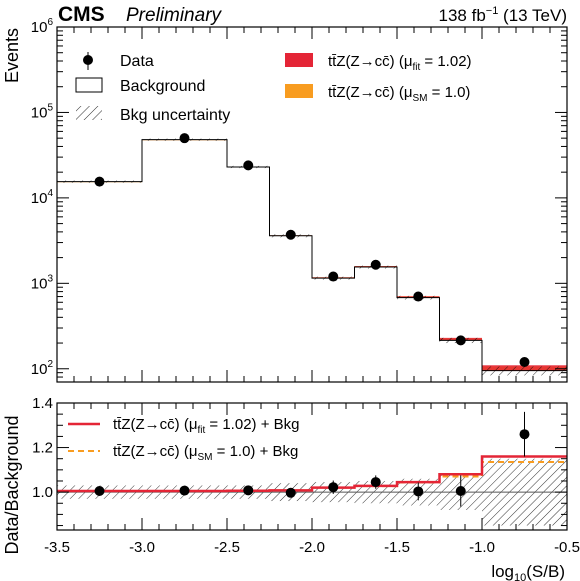  I want to click on xtick-label: -1.0, so click(482, 547).